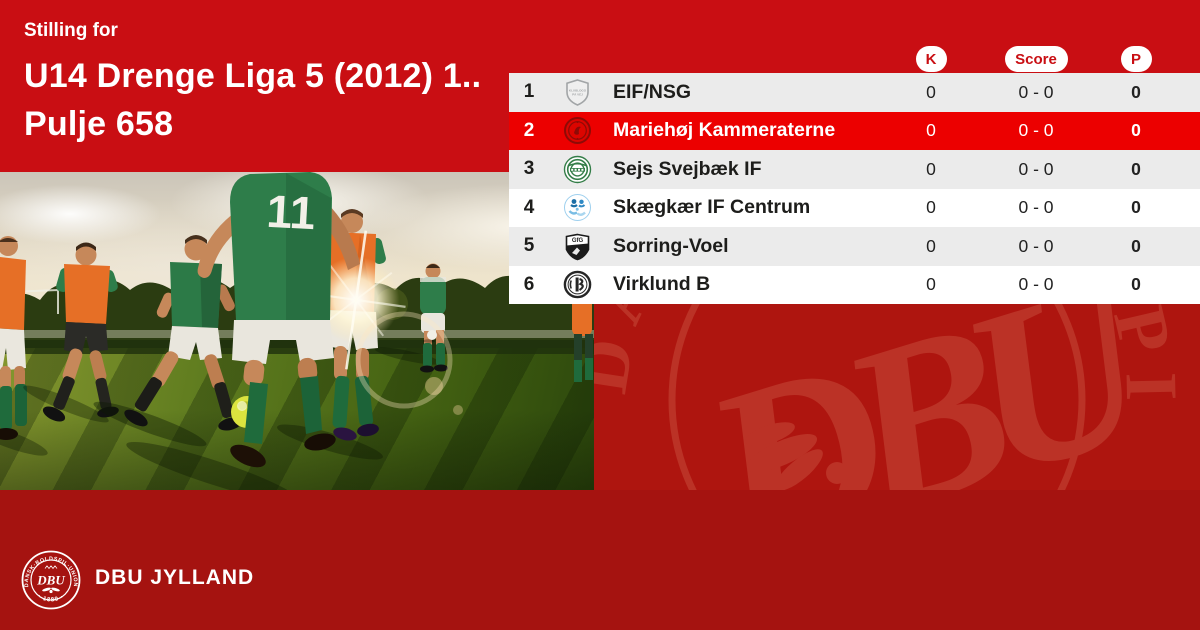  I want to click on team-name: Mariehøj Kammeraterne, so click(724, 130).